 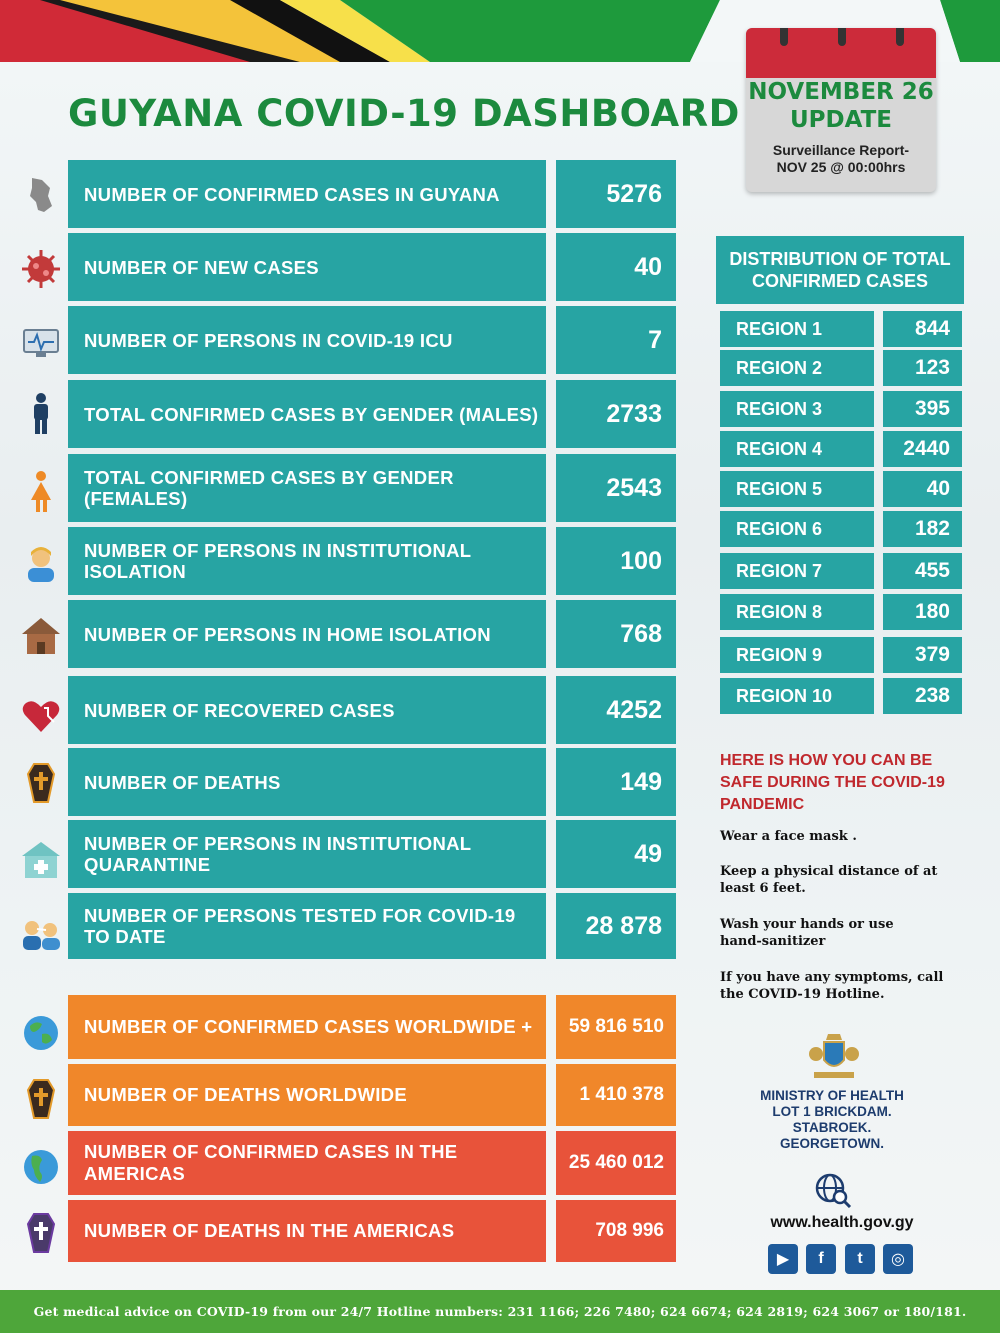 I want to click on region-label: REGION 5, so click(x=797, y=489).